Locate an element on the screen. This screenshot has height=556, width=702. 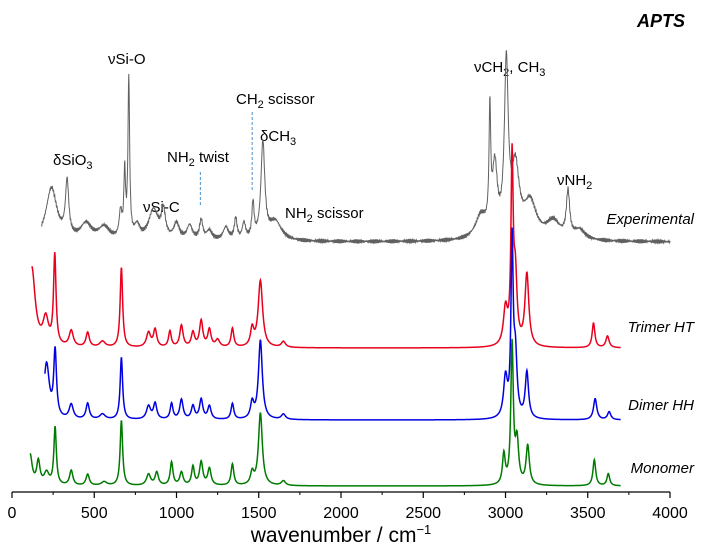
annotation-nuch-sub2: 3 is located at coordinates (542, 73).